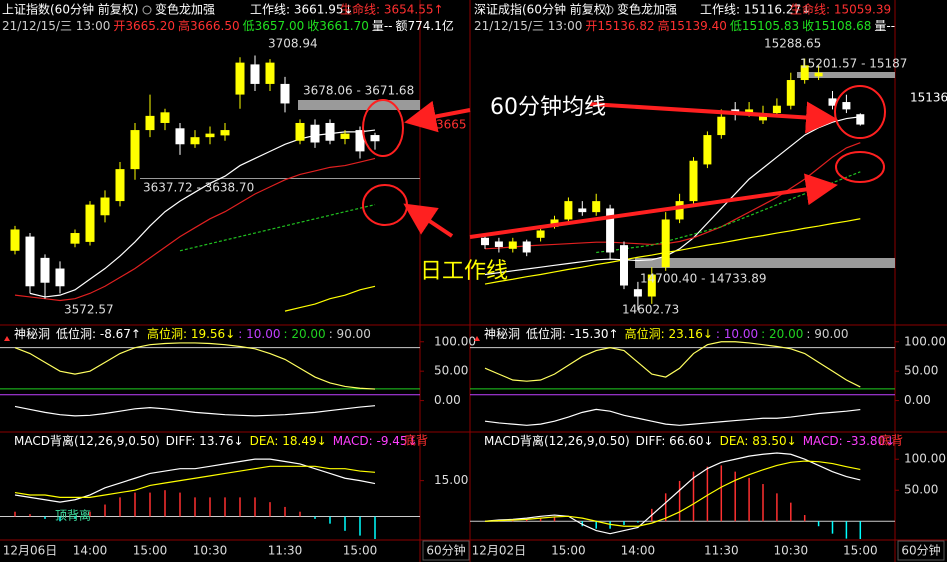 This screenshot has height=562, width=947. I want to click on work-line: 工作线: 15116.27↓, so click(755, 10).